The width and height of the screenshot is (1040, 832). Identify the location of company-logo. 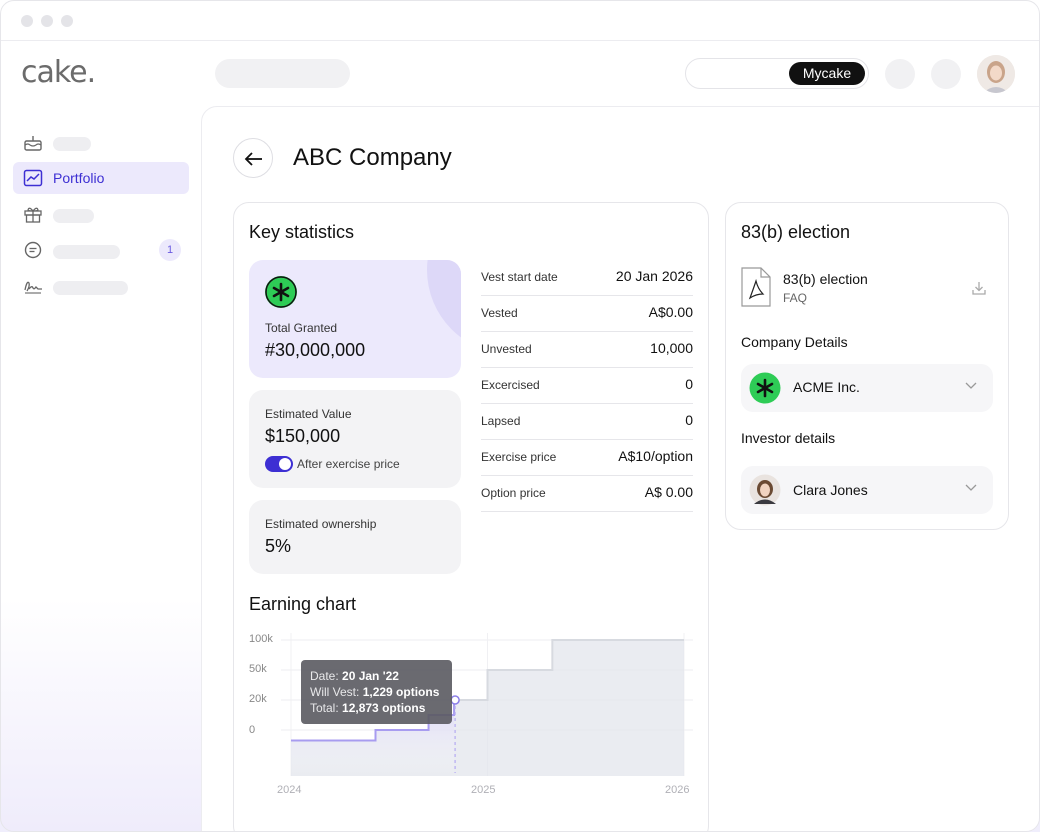
(281, 292).